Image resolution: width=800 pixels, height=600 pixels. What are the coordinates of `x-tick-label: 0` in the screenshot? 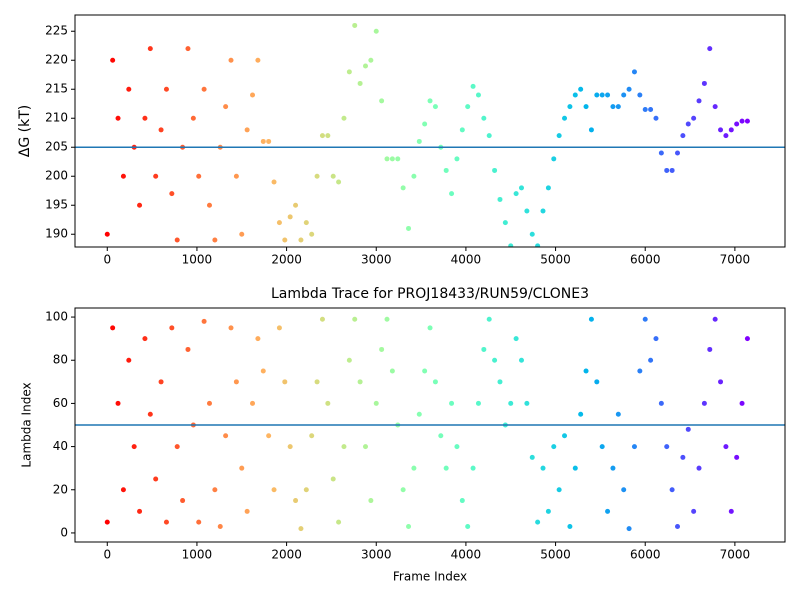 It's located at (107, 555).